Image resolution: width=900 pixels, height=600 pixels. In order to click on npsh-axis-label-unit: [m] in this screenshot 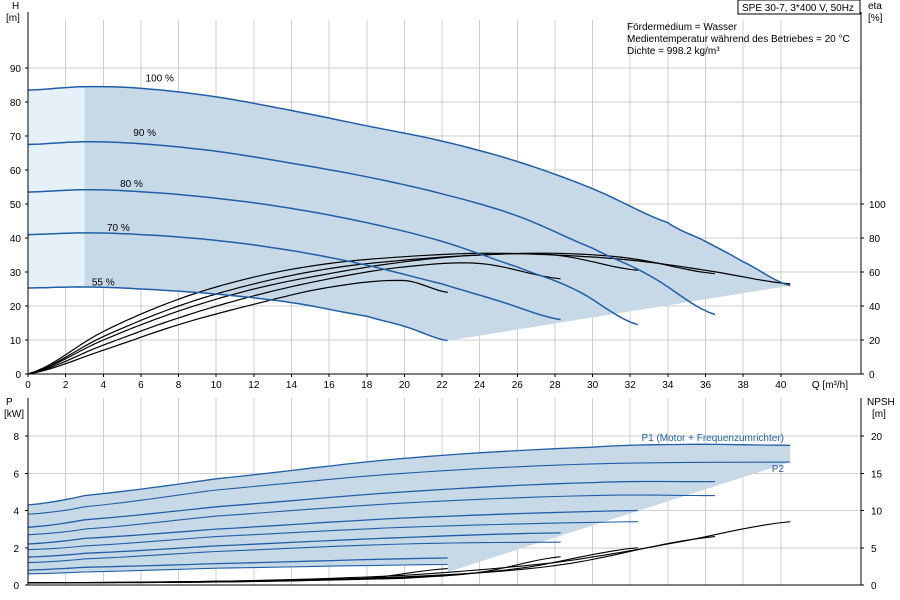, I will do `click(879, 414)`.